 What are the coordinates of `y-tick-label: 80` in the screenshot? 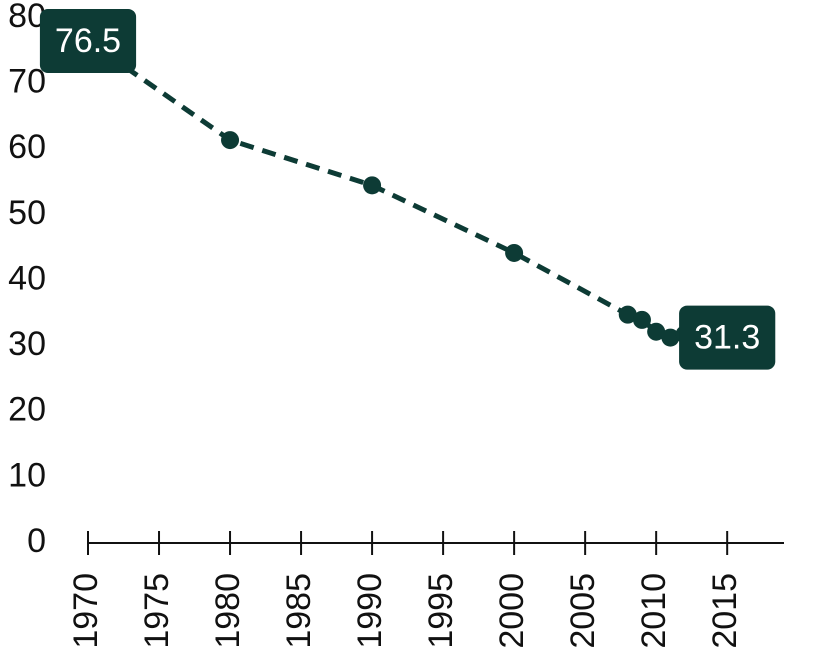 It's located at (27, 17).